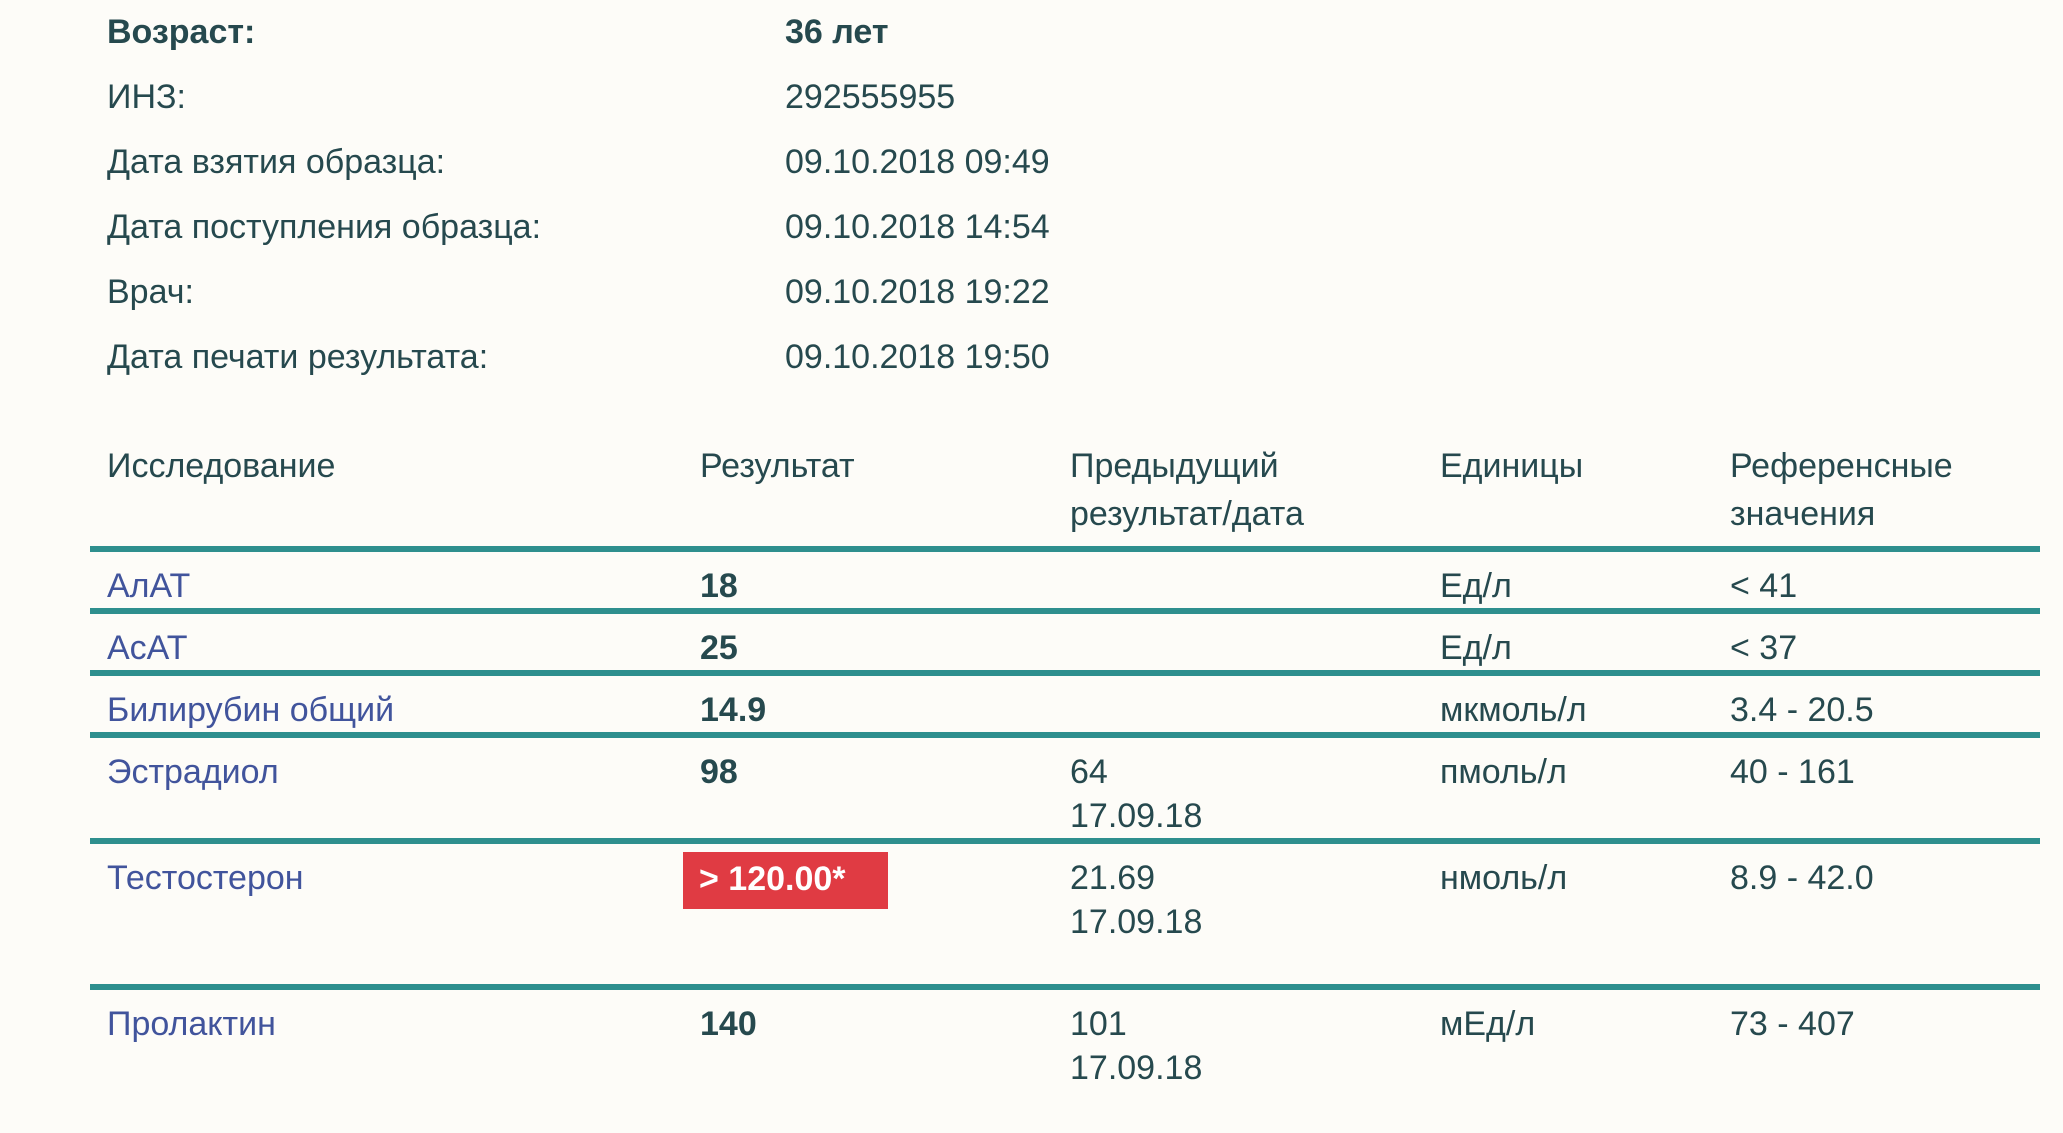  I want to click on info-label: Возраст:, so click(181, 32).